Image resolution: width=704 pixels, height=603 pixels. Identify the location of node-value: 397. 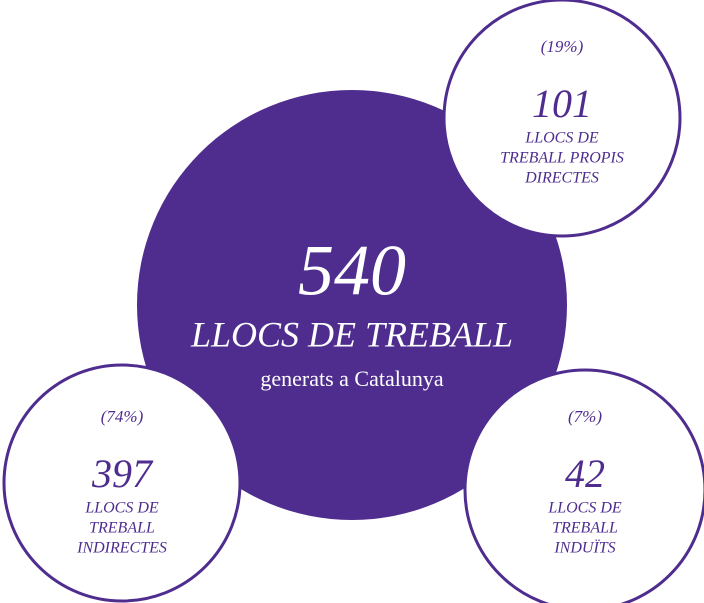
(122, 473).